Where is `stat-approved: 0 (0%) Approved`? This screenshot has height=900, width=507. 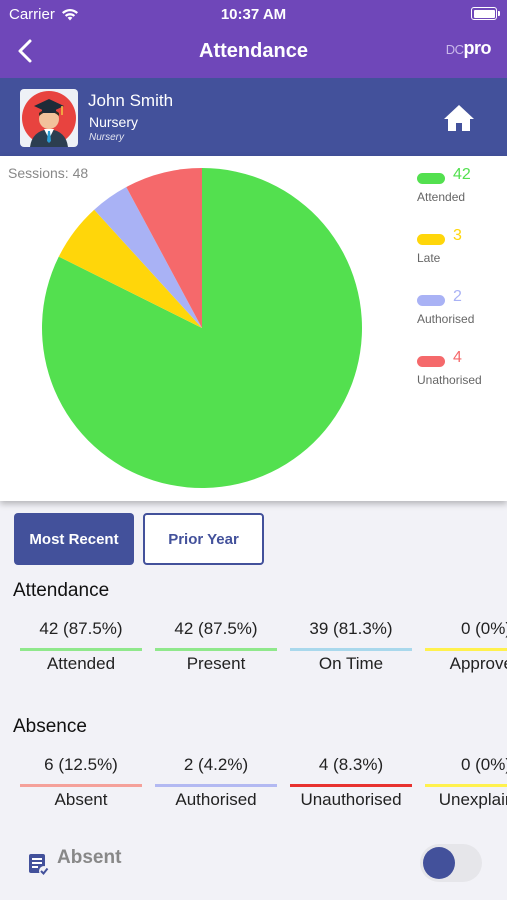 stat-approved: 0 (0%) Approved is located at coordinates (466, 654).